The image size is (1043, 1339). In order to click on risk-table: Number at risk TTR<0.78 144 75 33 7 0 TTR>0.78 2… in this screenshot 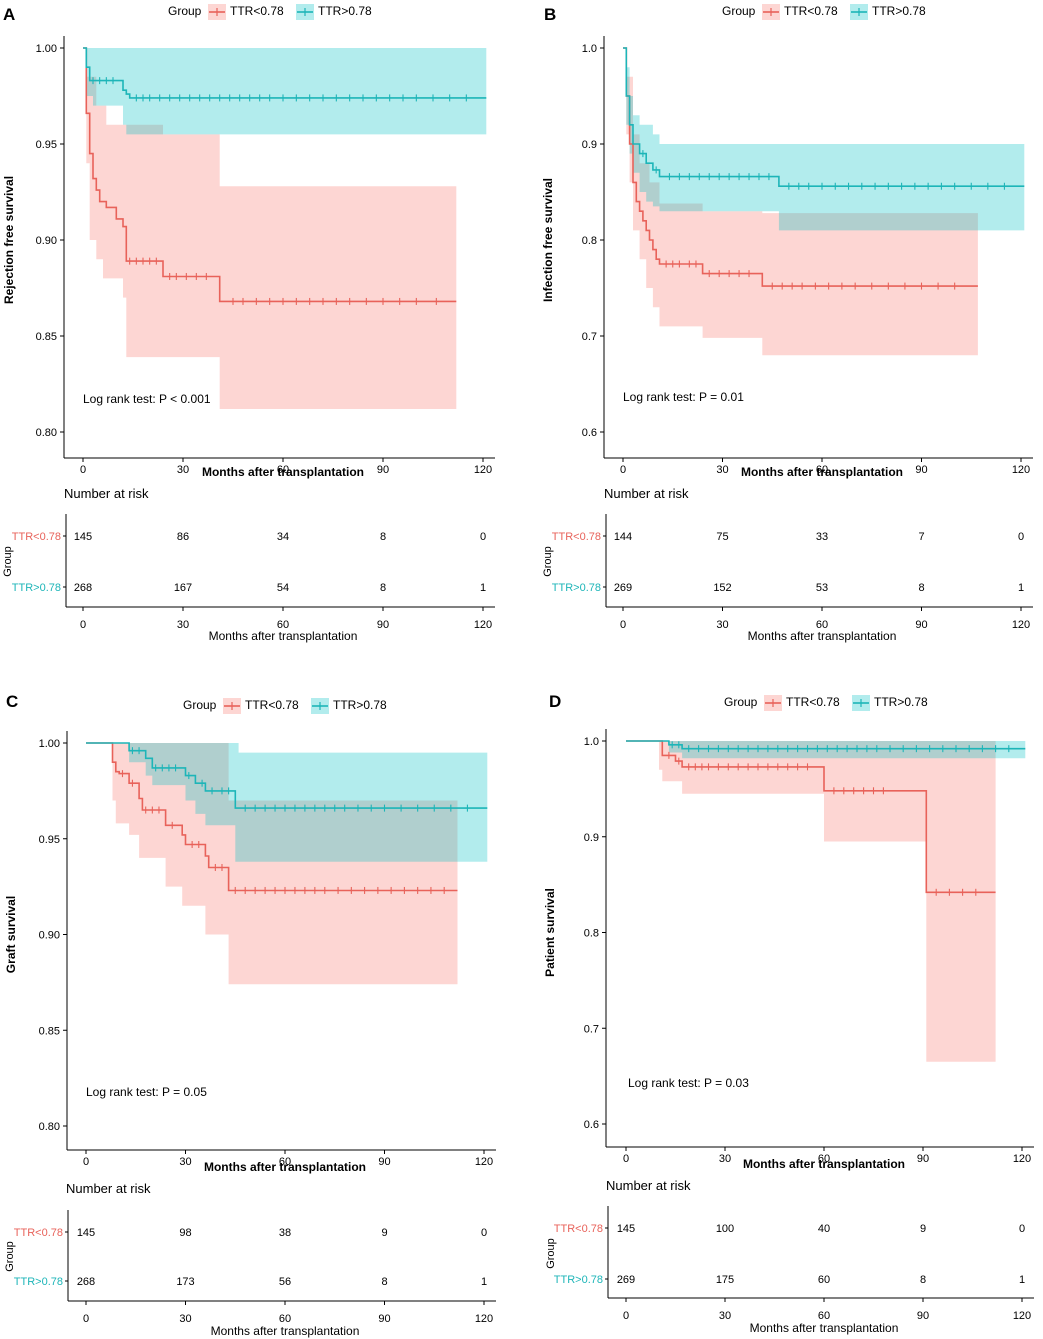, I will do `click(787, 564)`.